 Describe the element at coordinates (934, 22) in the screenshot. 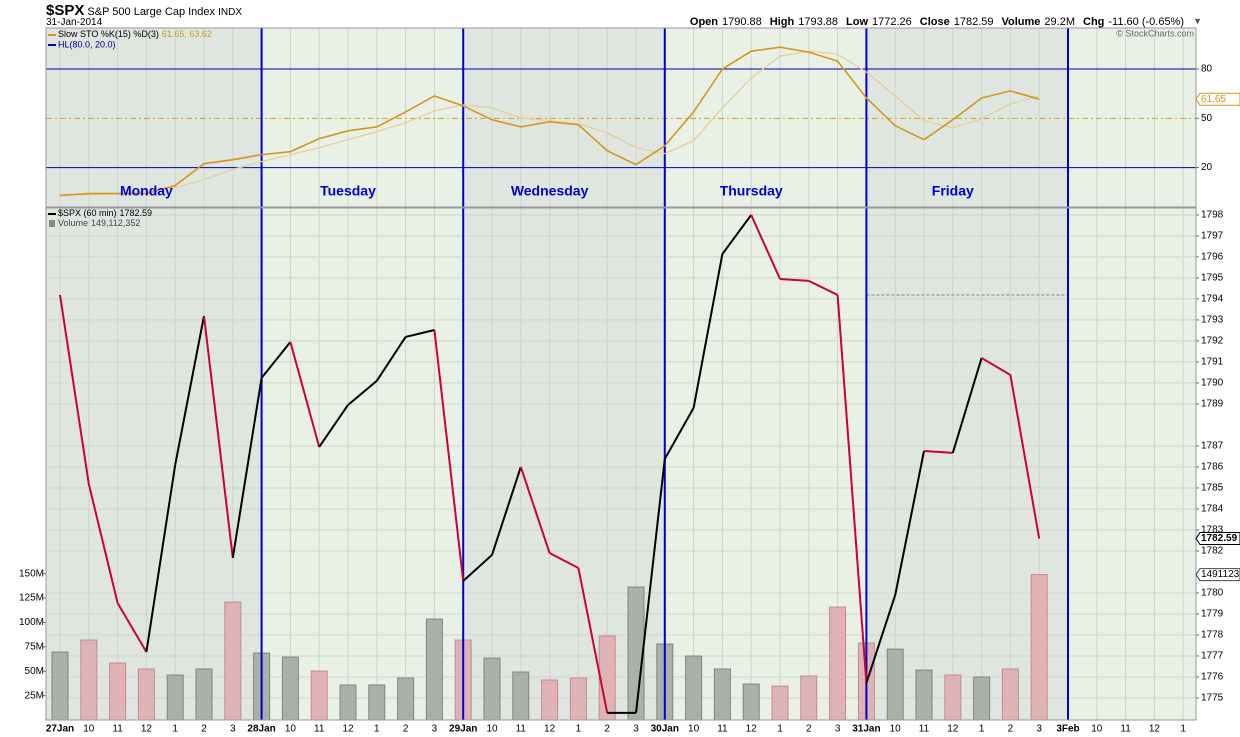

I see `stat-label: Close` at that location.